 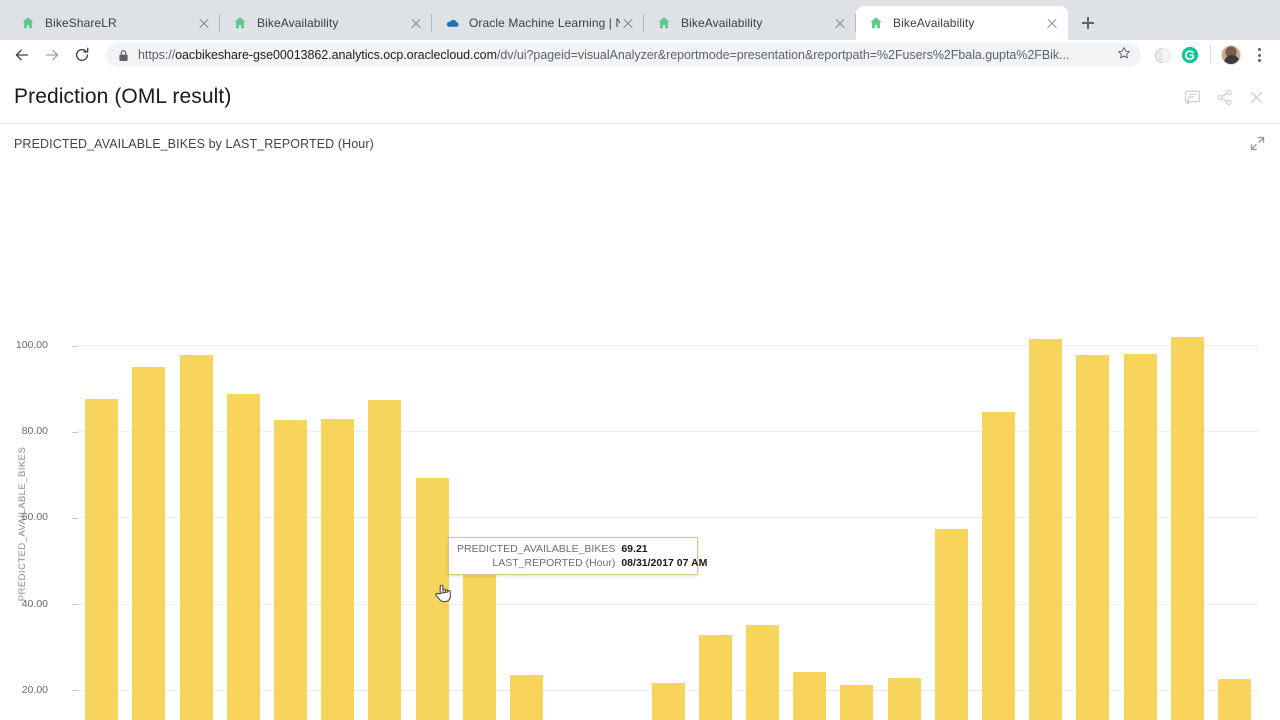 What do you see at coordinates (82, 55) in the screenshot?
I see `reload-icon` at bounding box center [82, 55].